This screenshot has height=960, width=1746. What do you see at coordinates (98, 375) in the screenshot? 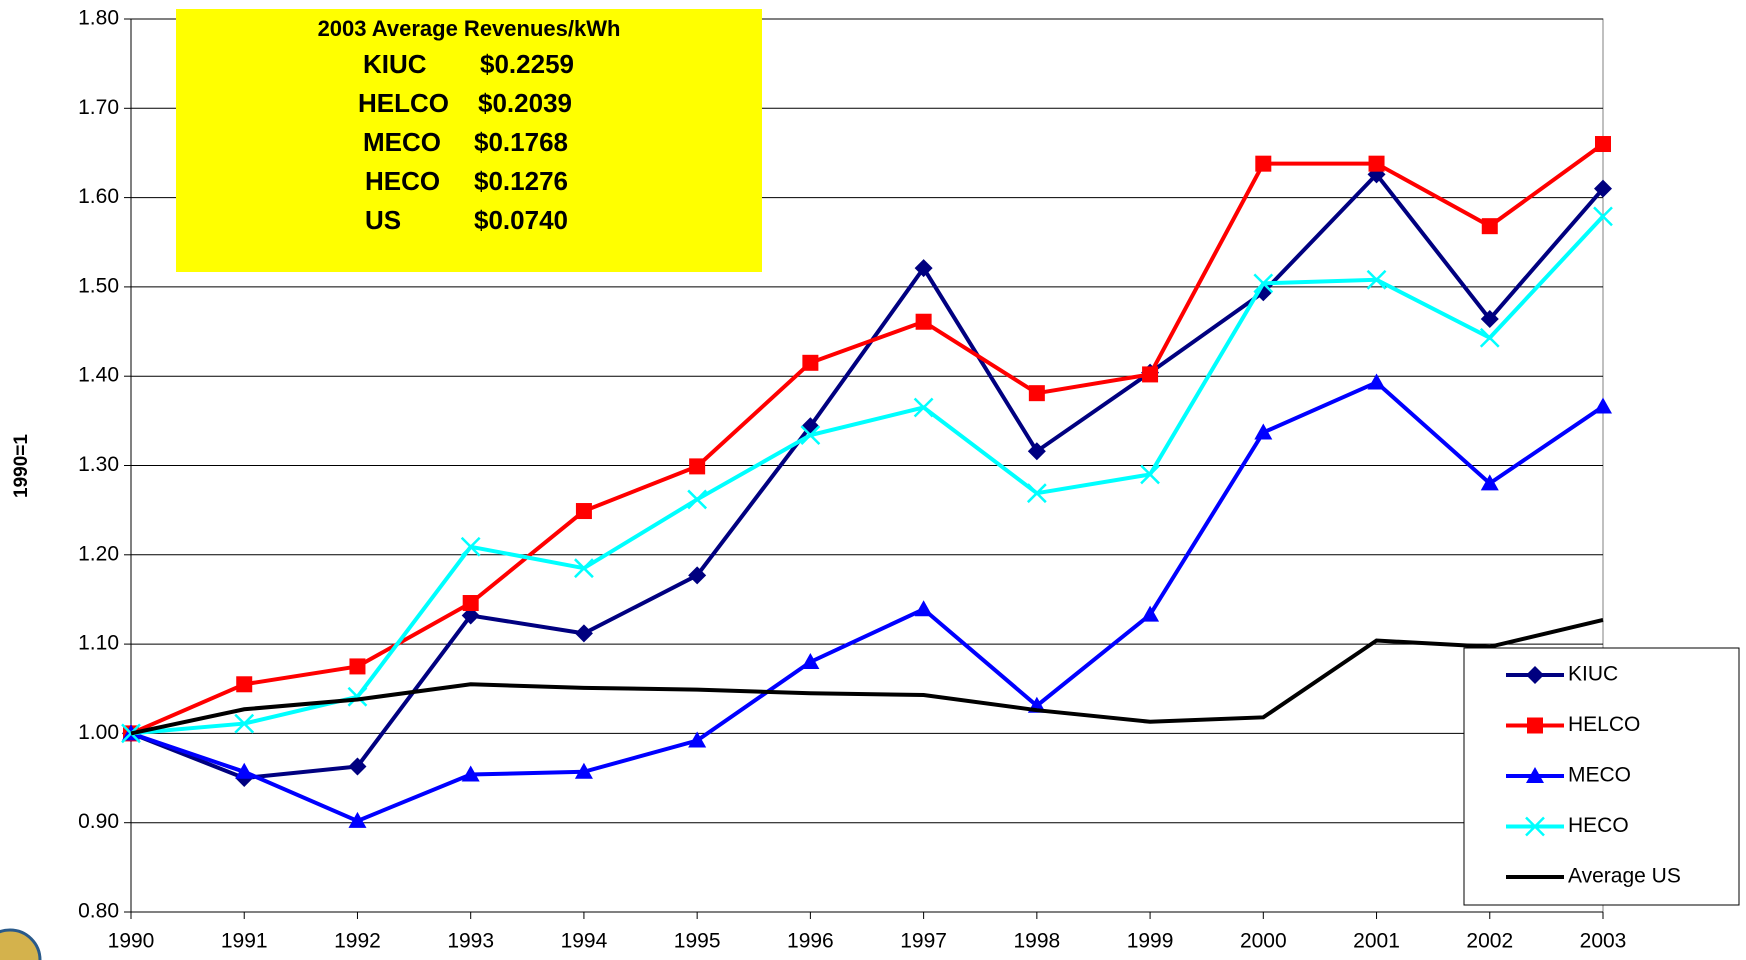
I see `y-tick-label: 1.40` at bounding box center [98, 375].